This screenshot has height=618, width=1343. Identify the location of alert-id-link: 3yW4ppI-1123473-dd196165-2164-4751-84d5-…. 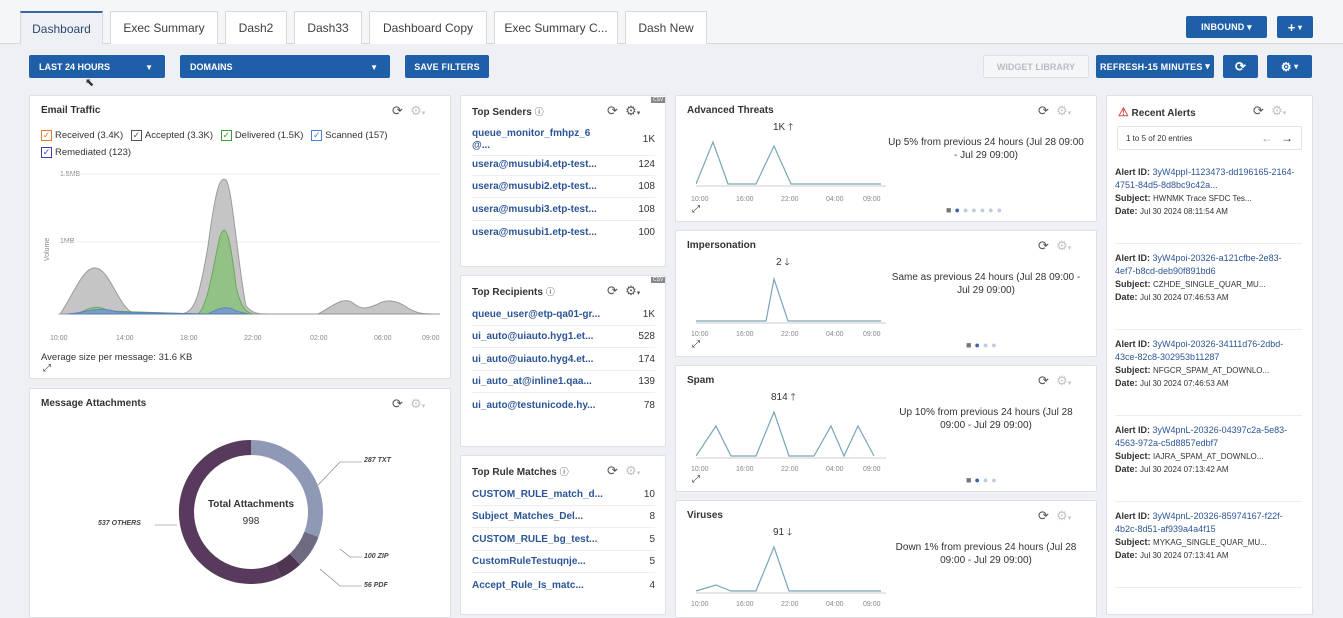
(1205, 178).